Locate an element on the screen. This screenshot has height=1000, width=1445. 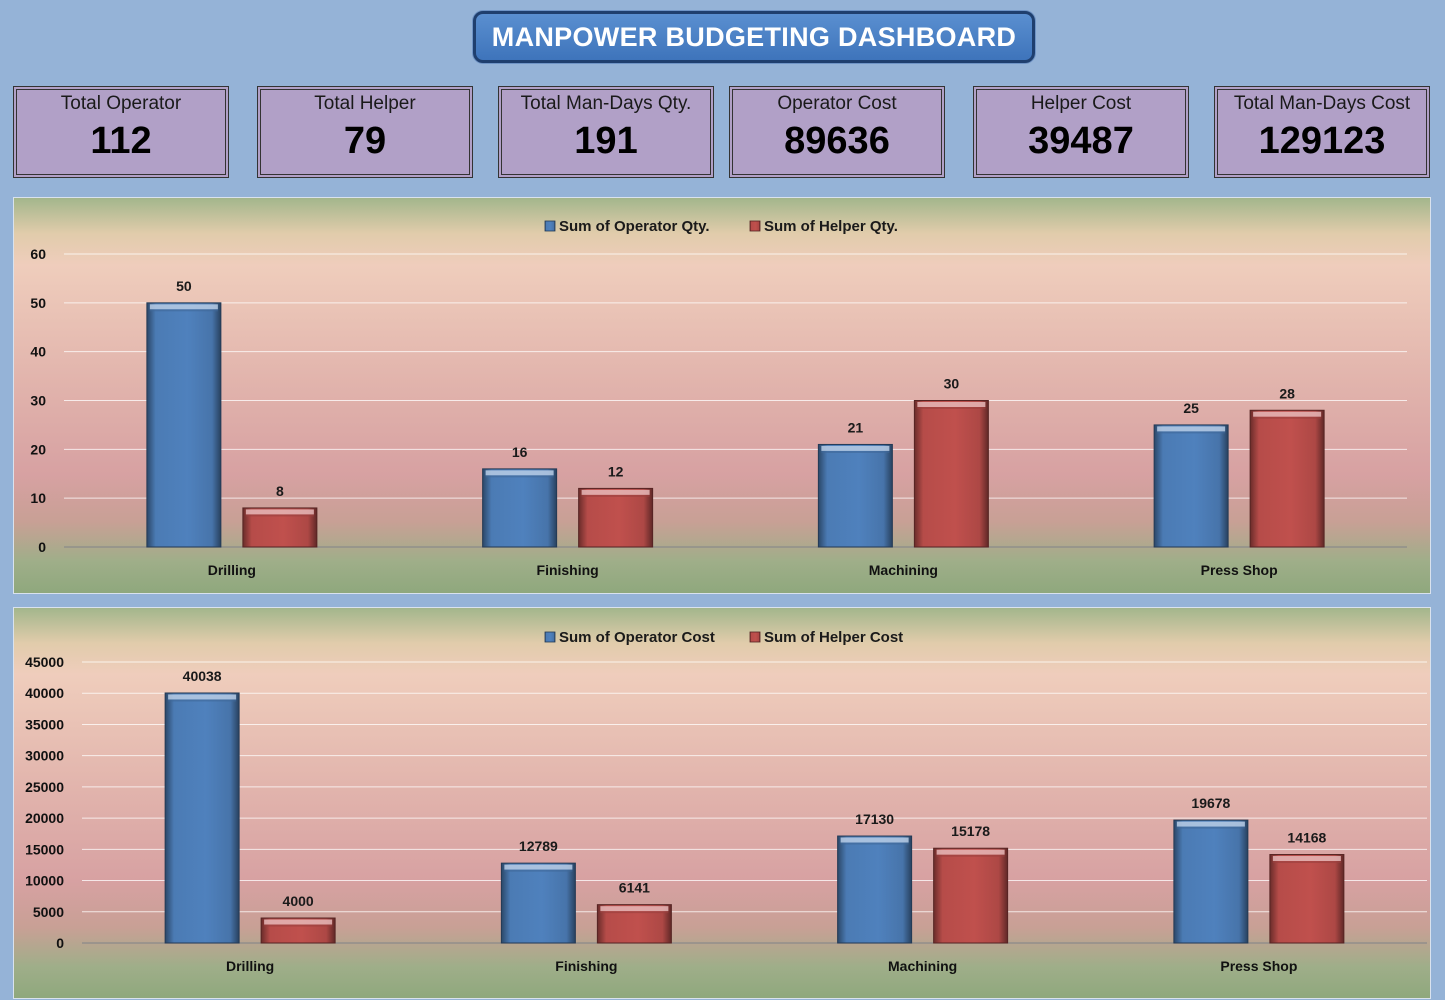
kpi-value: 79 is located at coordinates (365, 141).